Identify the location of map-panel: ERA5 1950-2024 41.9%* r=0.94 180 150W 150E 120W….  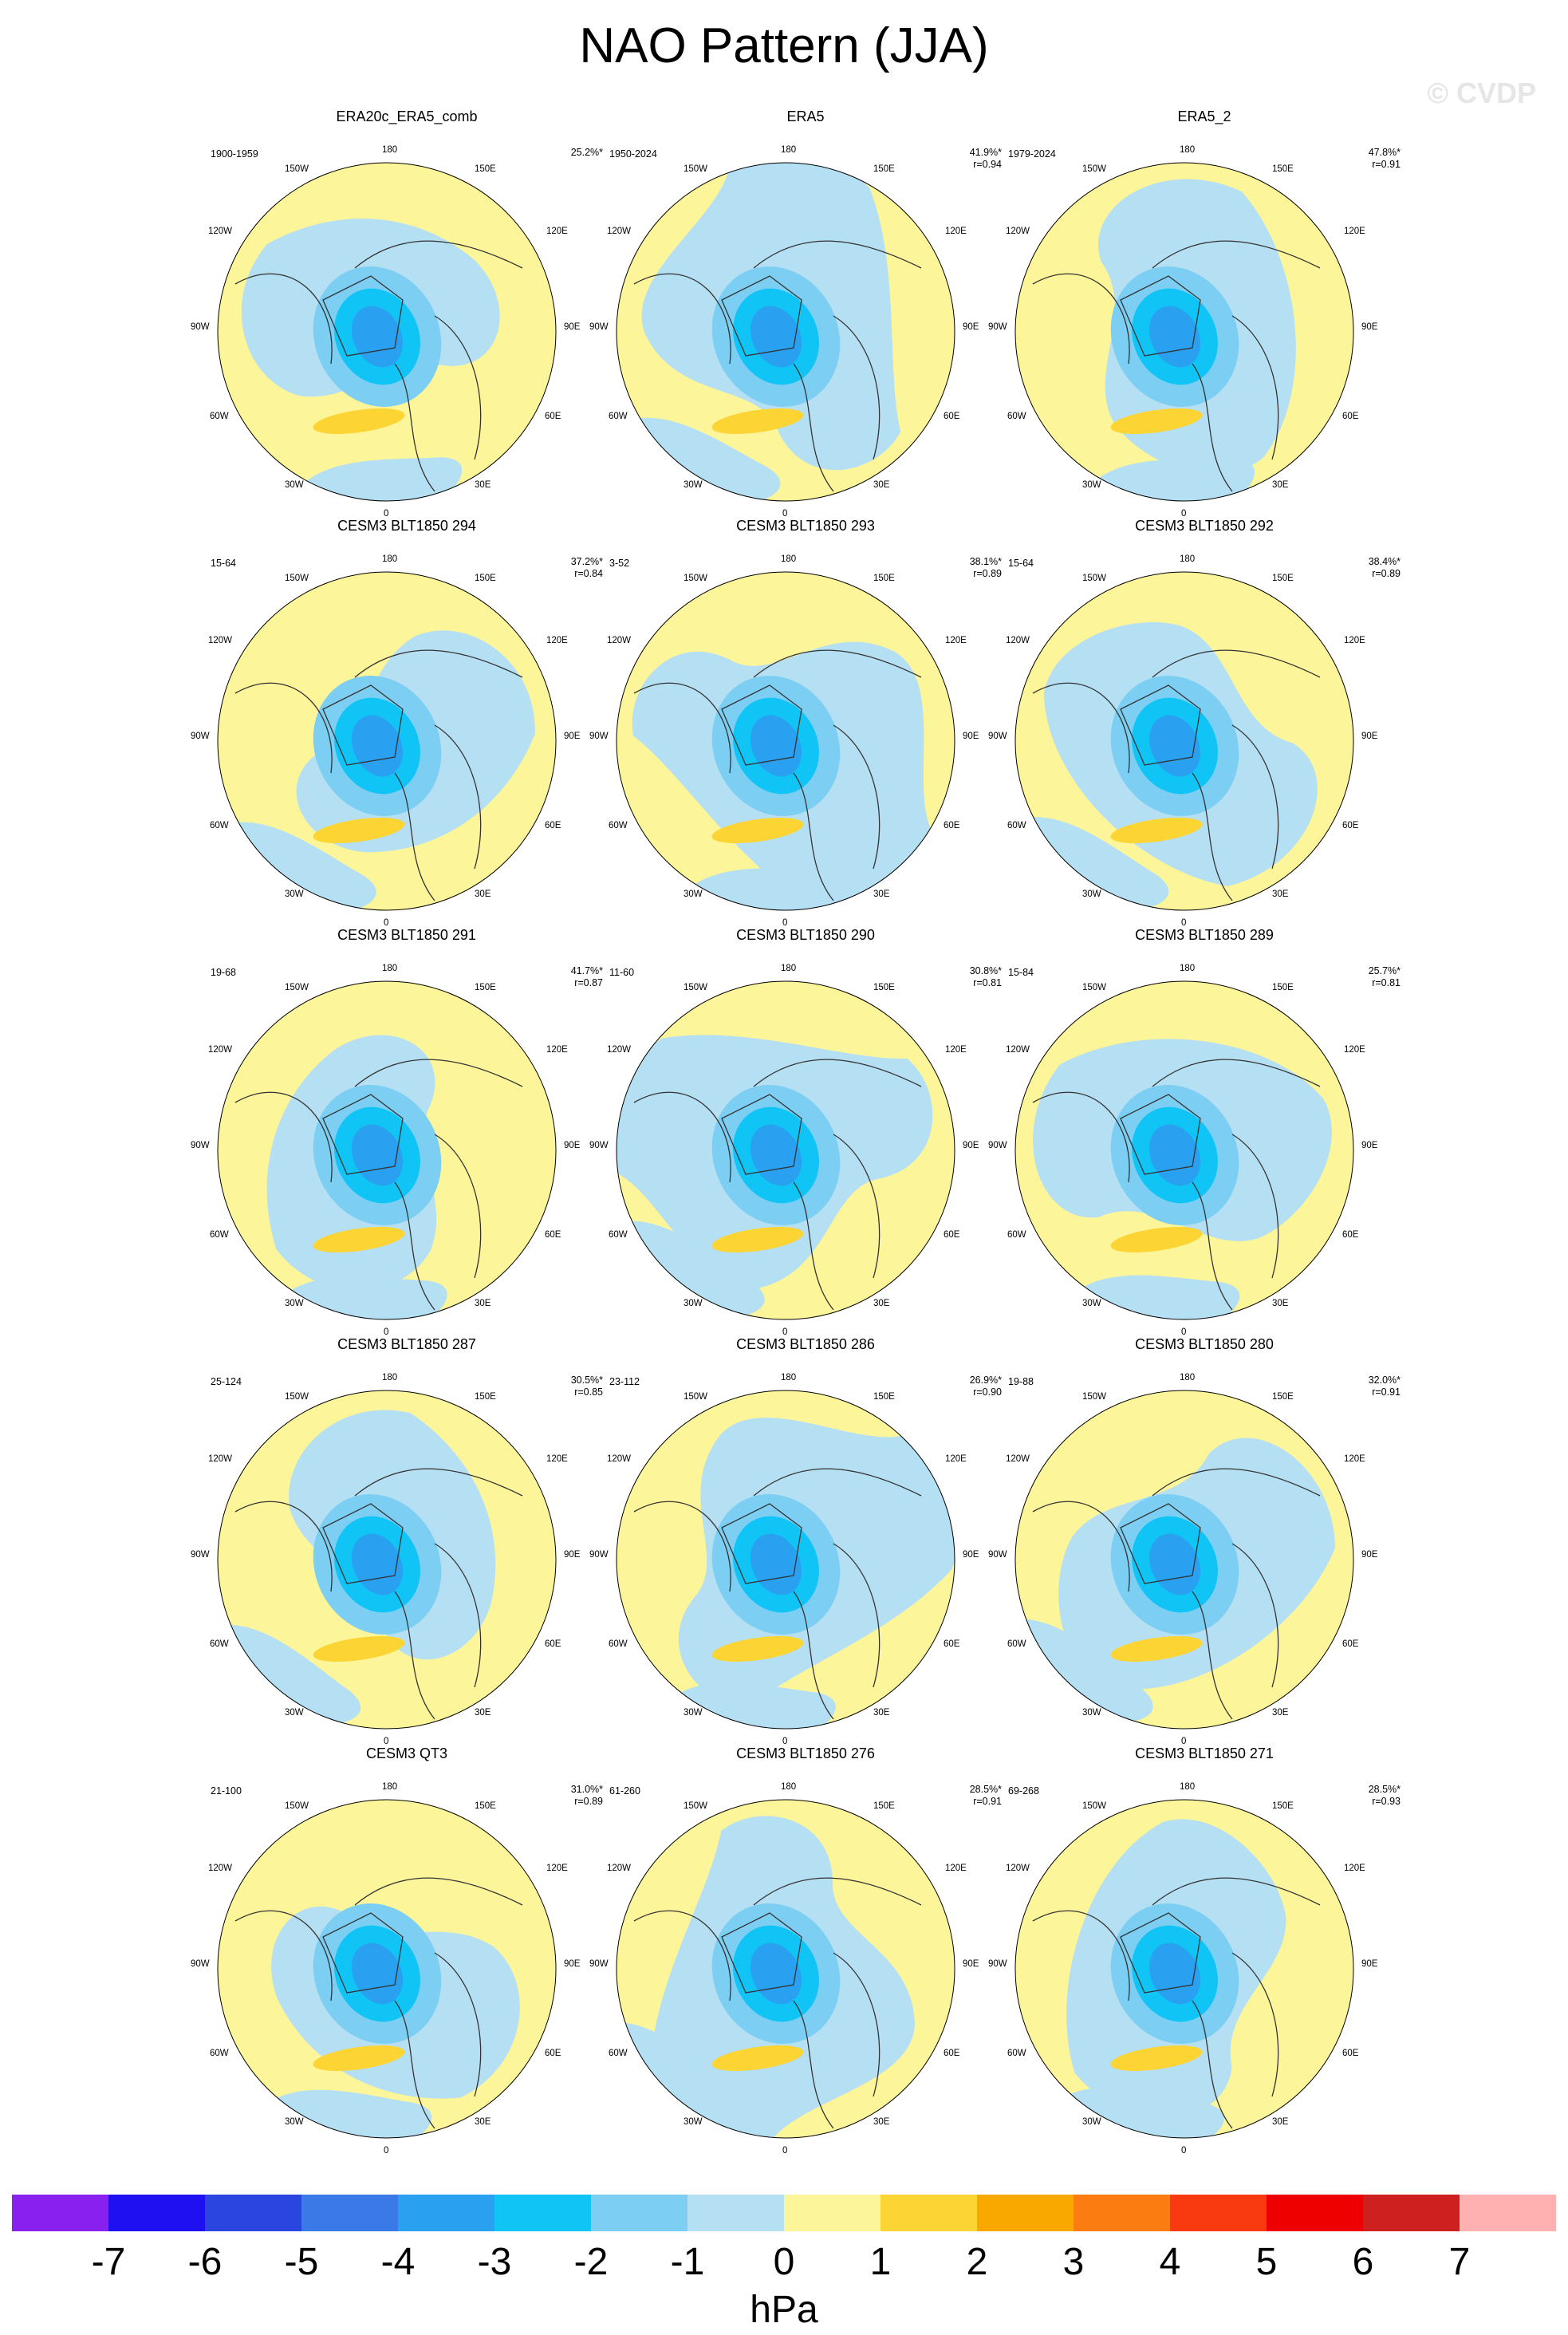
(801, 321).